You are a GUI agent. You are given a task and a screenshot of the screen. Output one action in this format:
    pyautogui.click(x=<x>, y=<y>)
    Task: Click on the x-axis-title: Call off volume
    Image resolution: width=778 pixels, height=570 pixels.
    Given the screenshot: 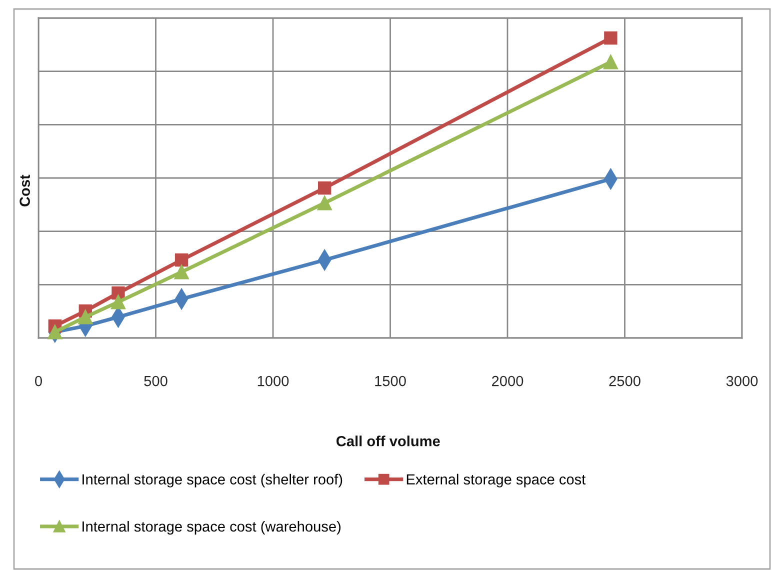 What is the action you would take?
    pyautogui.click(x=388, y=441)
    